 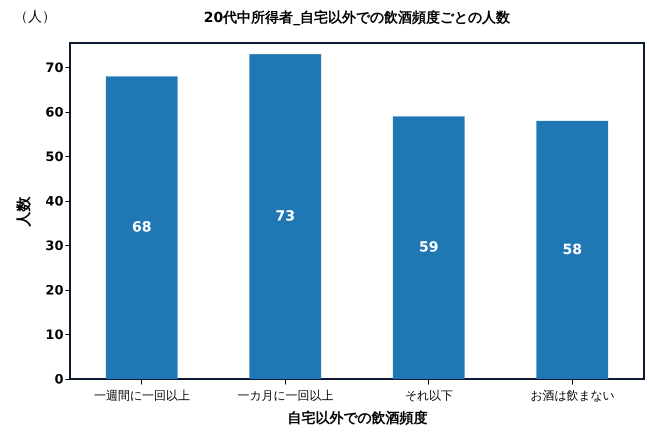 I want to click on x-tick-label: 一週間に一回以上, so click(x=142, y=395).